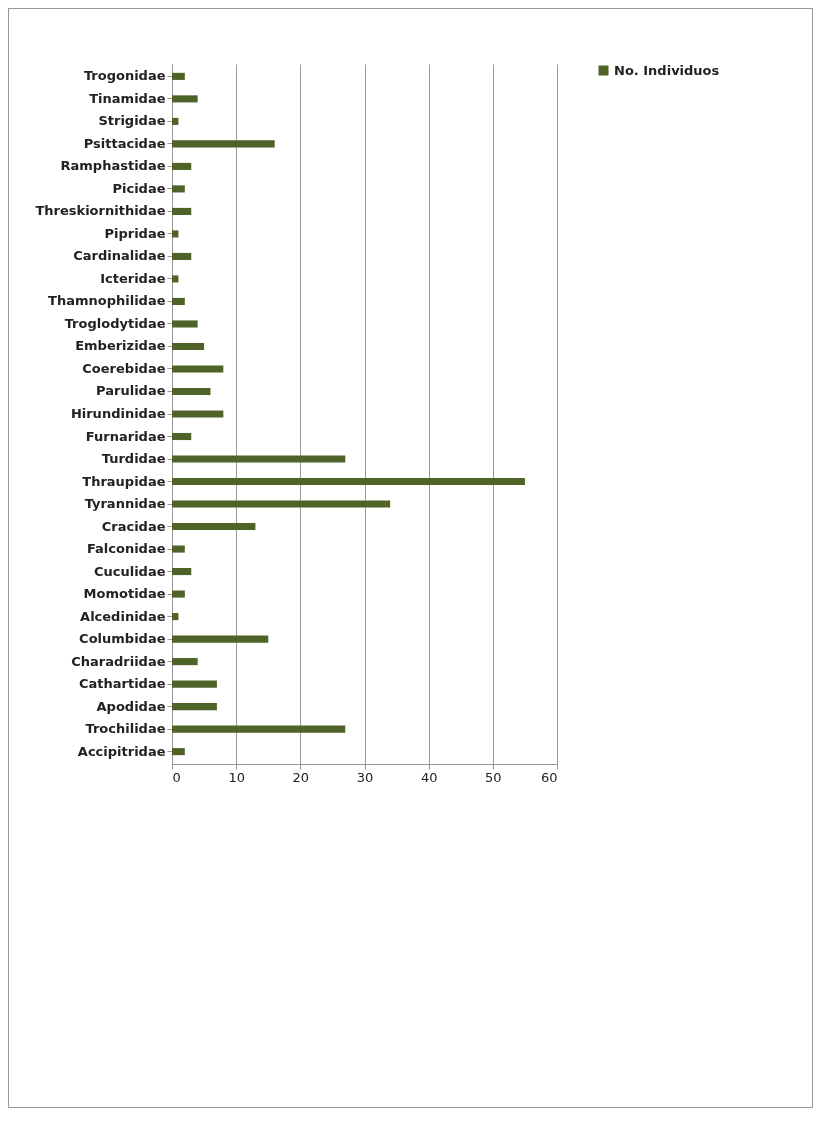 Image resolution: width=825 pixels, height=1122 pixels. I want to click on y-tick-label: Pipridae, so click(135, 233).